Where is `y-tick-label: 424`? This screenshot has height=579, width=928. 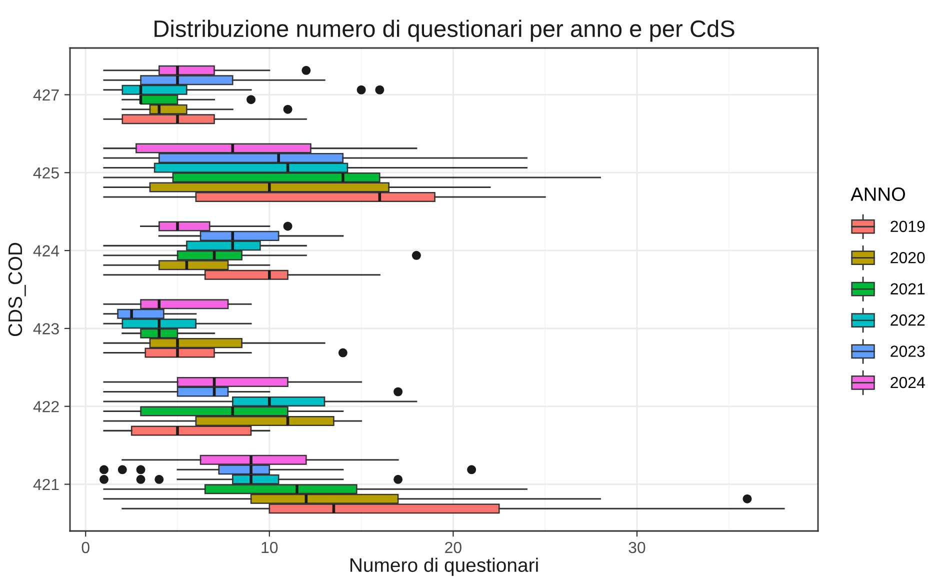 y-tick-label: 424 is located at coordinates (46, 250).